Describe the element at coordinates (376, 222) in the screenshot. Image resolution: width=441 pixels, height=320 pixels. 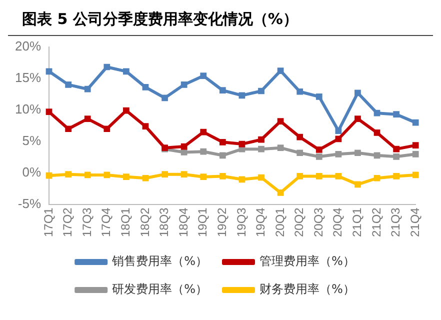
I see `x-tick-label: 21Q2` at that location.